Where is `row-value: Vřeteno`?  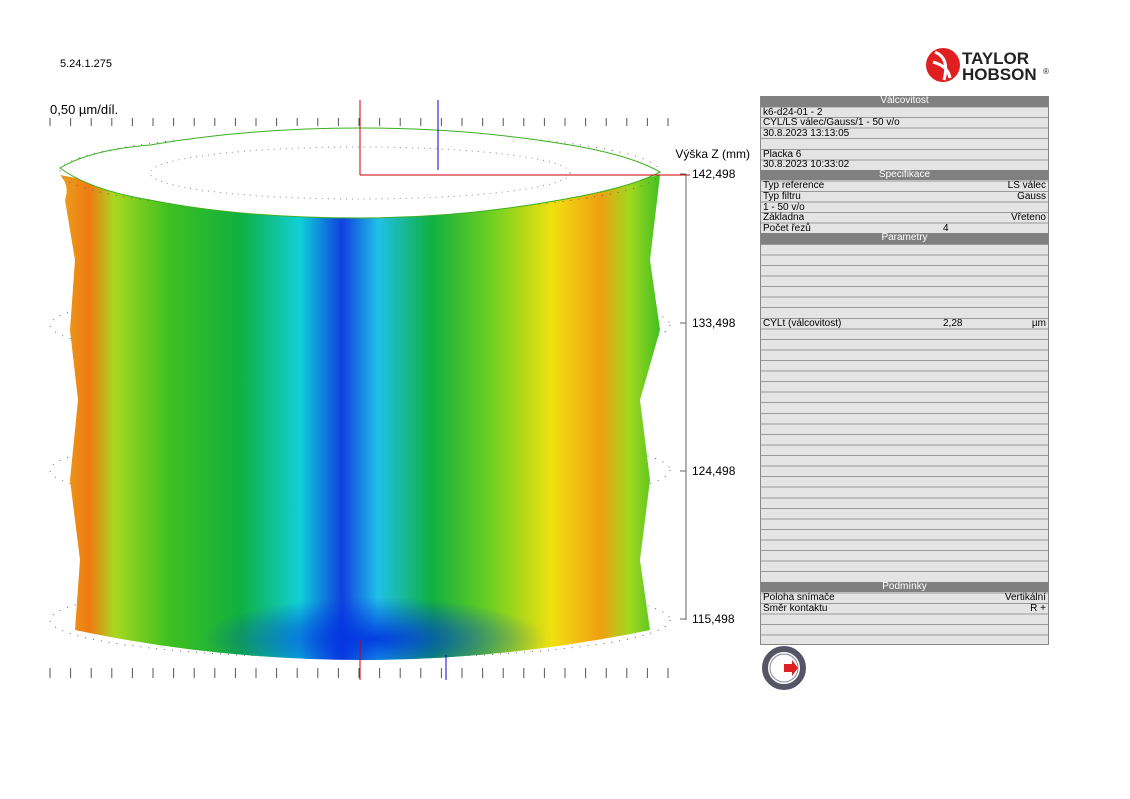 row-value: Vřeteno is located at coordinates (1028, 218).